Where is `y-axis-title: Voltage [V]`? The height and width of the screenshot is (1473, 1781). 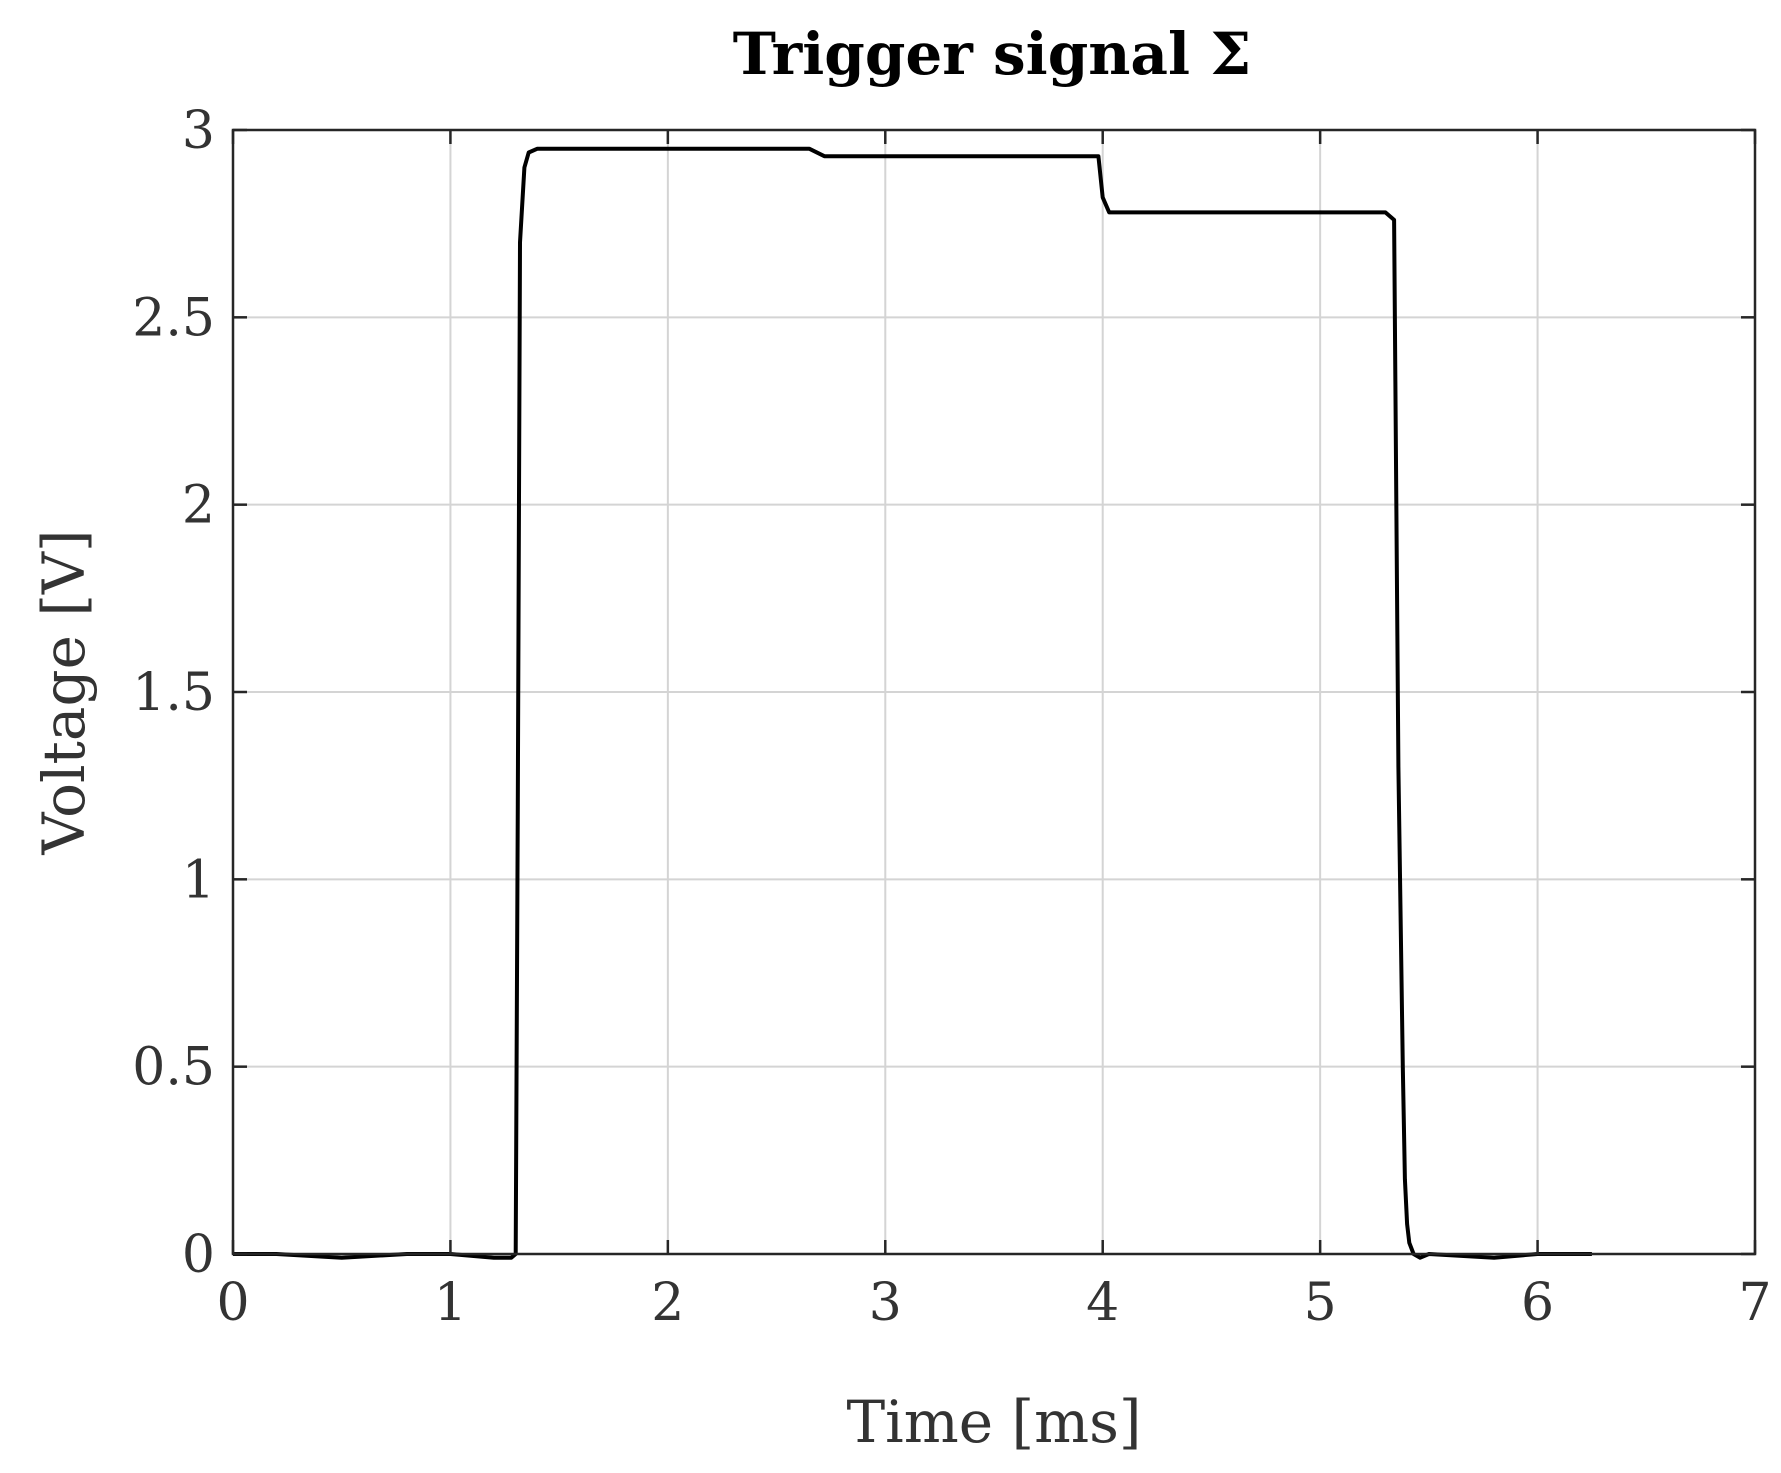
y-axis-title: Voltage [V] is located at coordinates (64, 693).